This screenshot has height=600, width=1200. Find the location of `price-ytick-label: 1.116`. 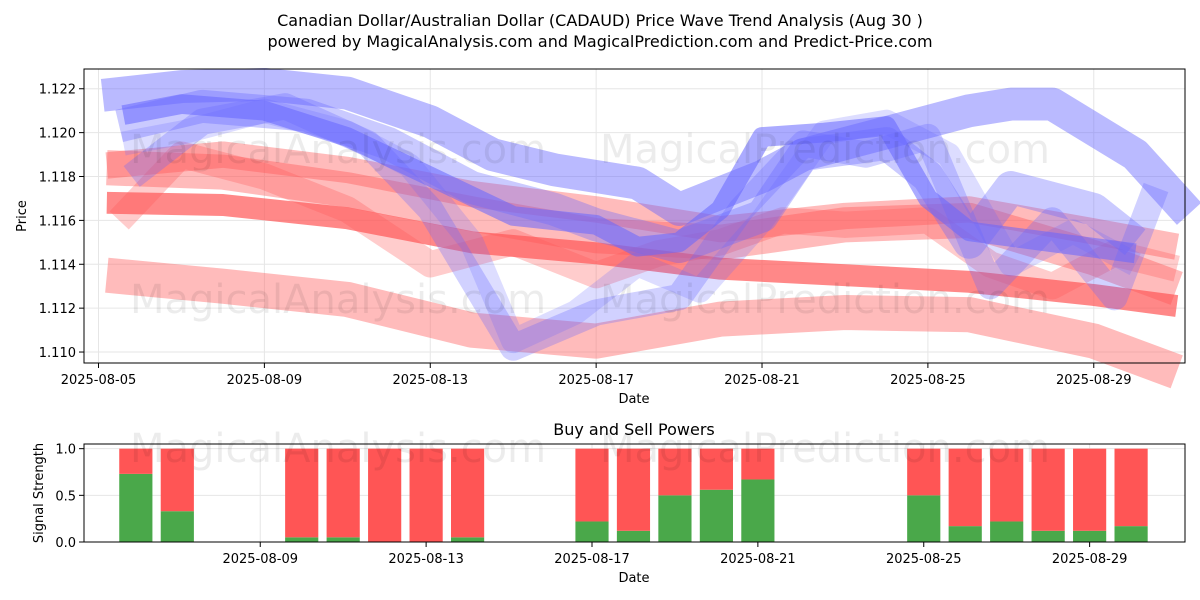

price-ytick-label: 1.116 is located at coordinates (57, 221).